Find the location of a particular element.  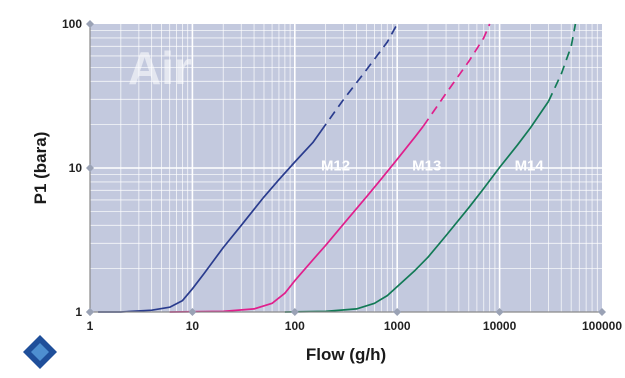

x-axis-title: Flow (g/h) is located at coordinates (346, 354).